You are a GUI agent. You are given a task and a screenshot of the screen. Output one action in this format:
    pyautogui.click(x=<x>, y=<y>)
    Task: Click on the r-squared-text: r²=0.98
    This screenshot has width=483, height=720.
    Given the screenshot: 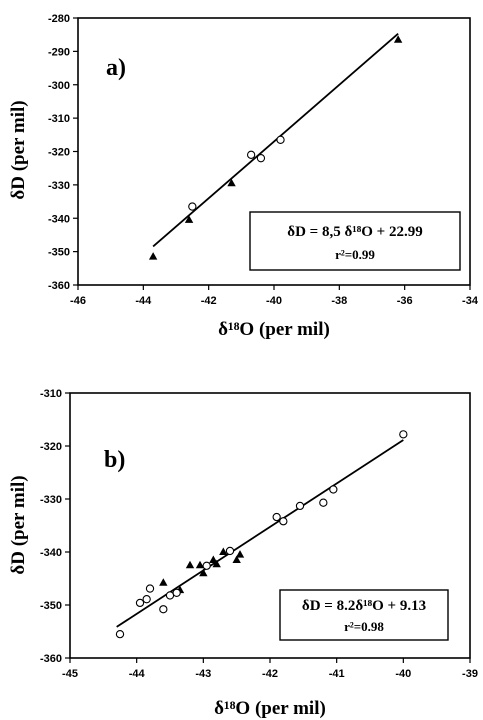 What is the action you would take?
    pyautogui.click(x=364, y=626)
    